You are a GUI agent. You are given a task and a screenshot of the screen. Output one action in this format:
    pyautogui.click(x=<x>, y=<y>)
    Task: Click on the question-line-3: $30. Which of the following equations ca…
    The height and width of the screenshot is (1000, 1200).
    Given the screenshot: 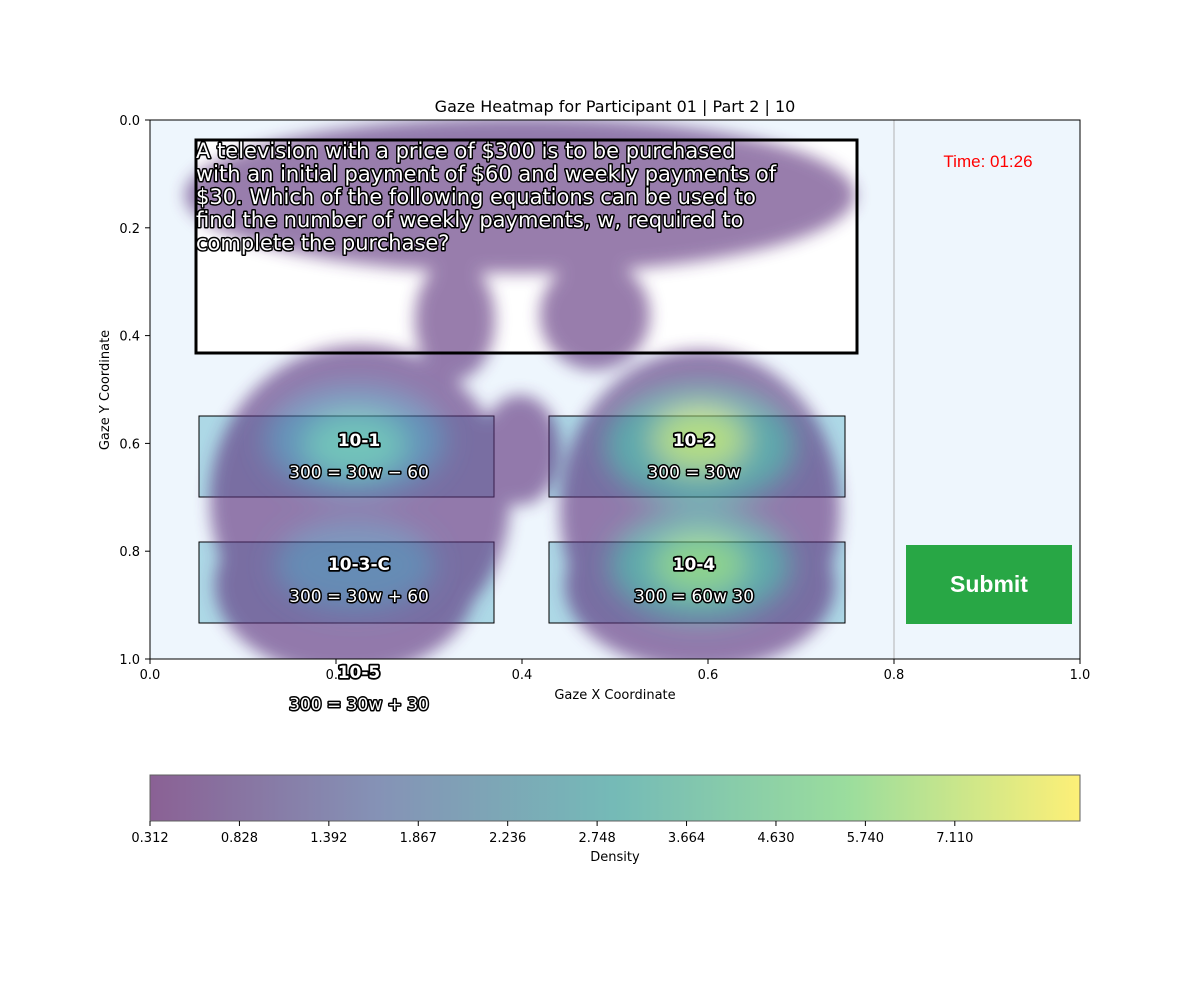 What is the action you would take?
    pyautogui.click(x=476, y=197)
    